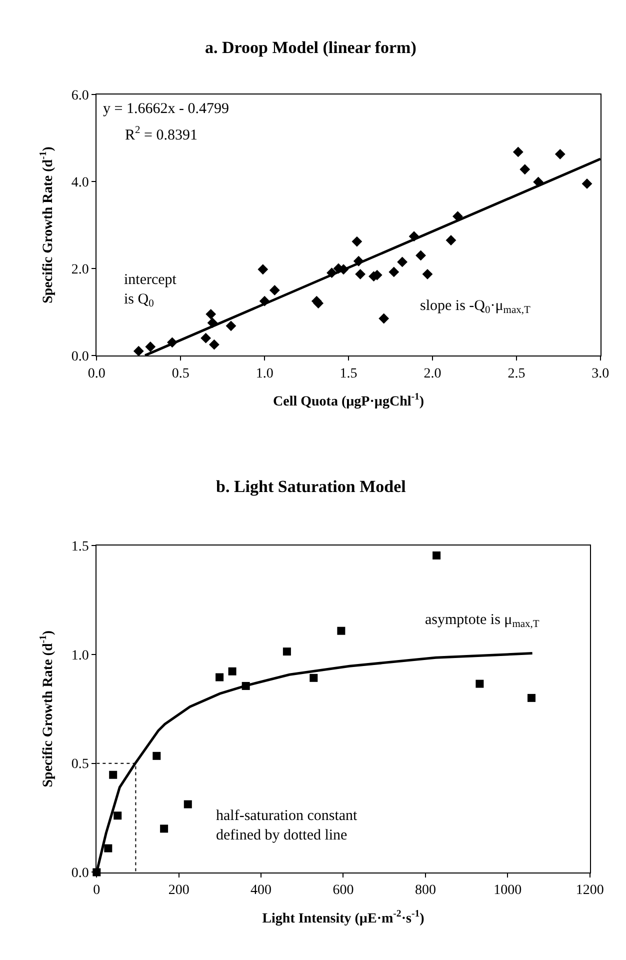 This screenshot has height=960, width=626. What do you see at coordinates (151, 291) in the screenshot?
I see `annotation: intercept is Q$_{0}$` at bounding box center [151, 291].